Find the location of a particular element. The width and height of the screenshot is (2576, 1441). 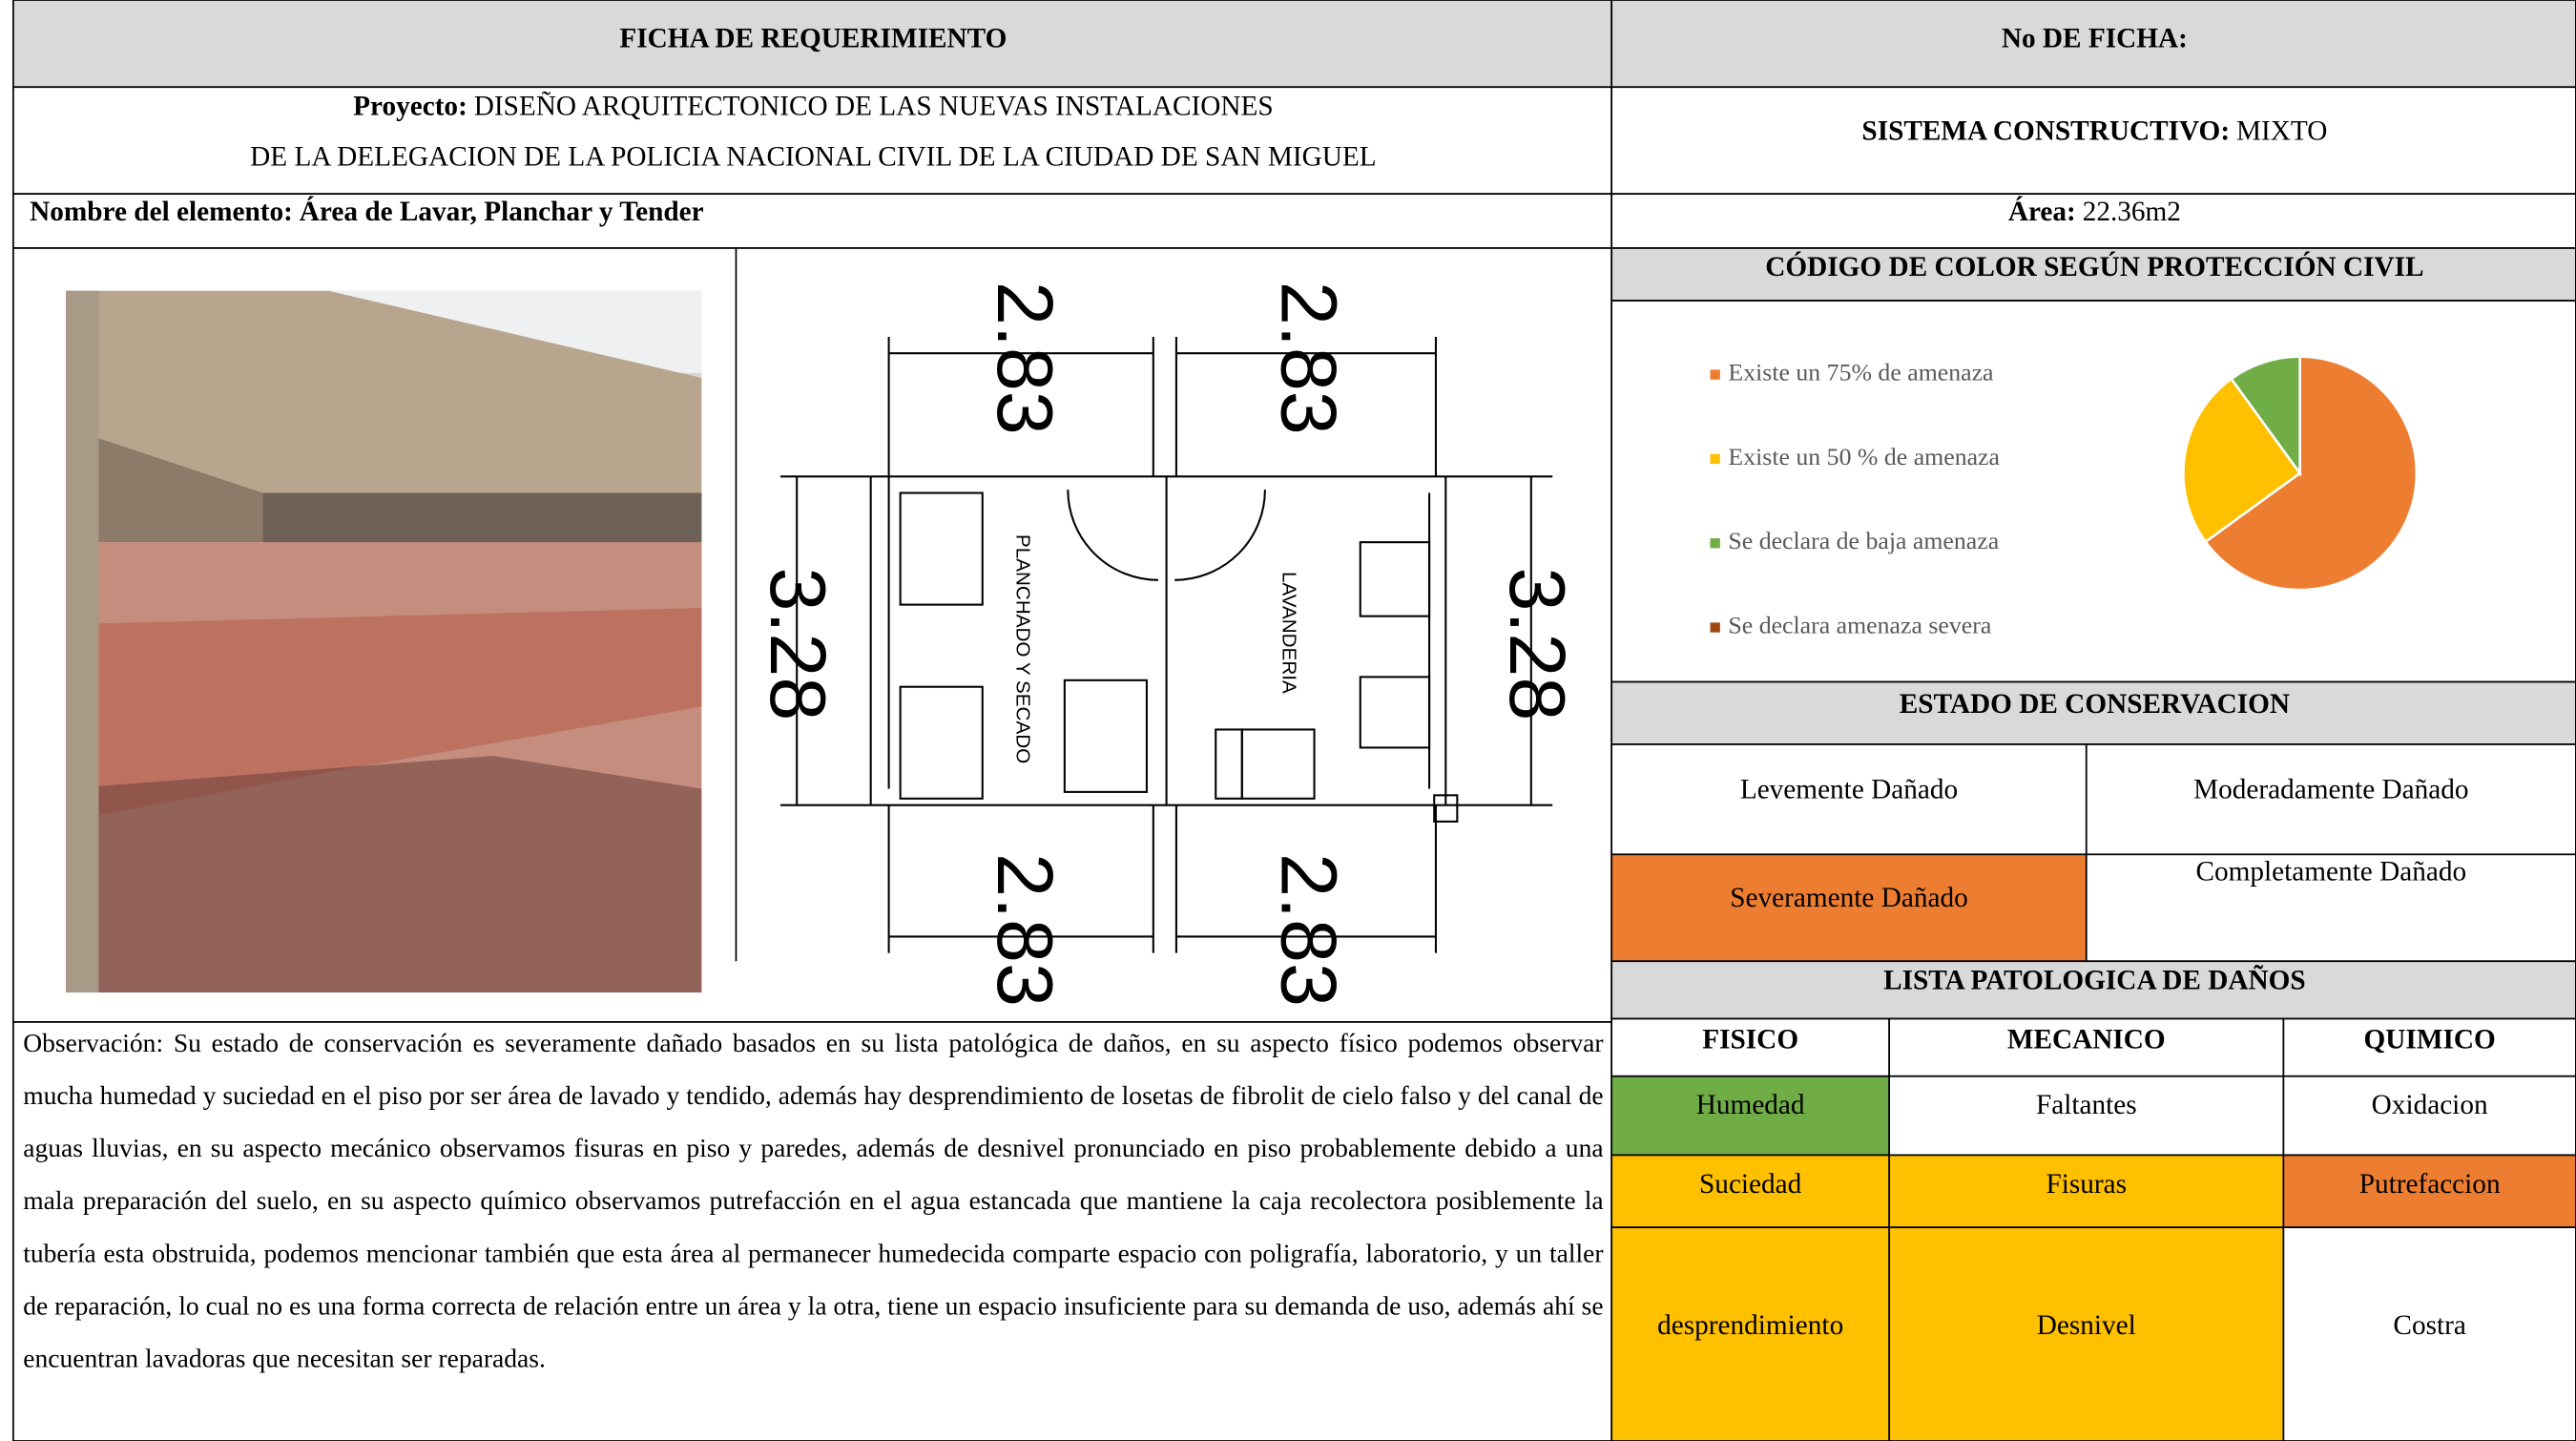

damage-label: Desnivel is located at coordinates (2086, 1325).